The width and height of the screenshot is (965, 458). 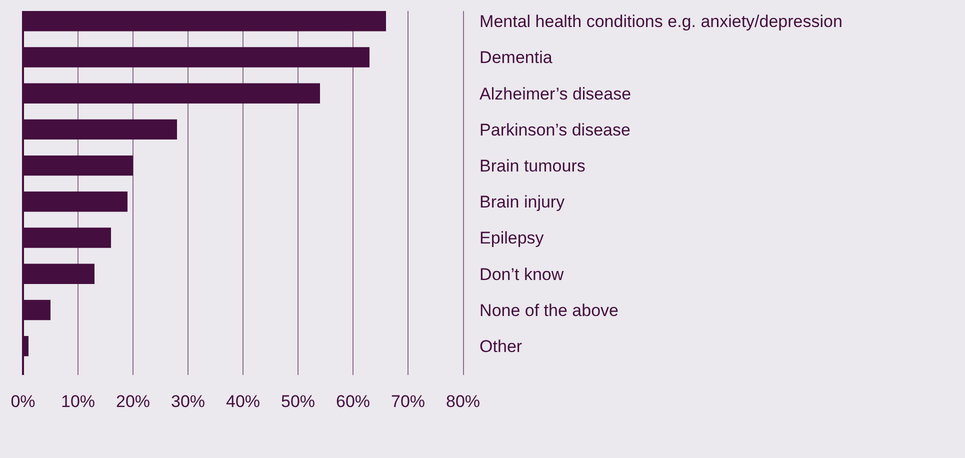 What do you see at coordinates (523, 202) in the screenshot?
I see `y-tick-label: Brain injury` at bounding box center [523, 202].